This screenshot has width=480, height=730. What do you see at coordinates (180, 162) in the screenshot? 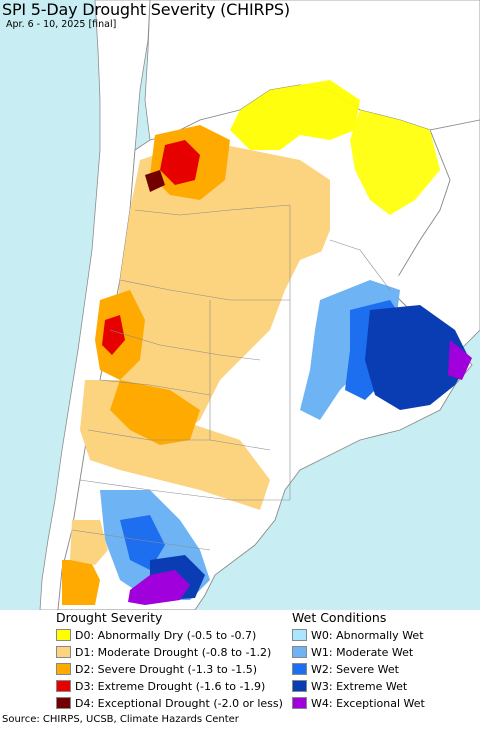
I see `d3-region-north` at bounding box center [180, 162].